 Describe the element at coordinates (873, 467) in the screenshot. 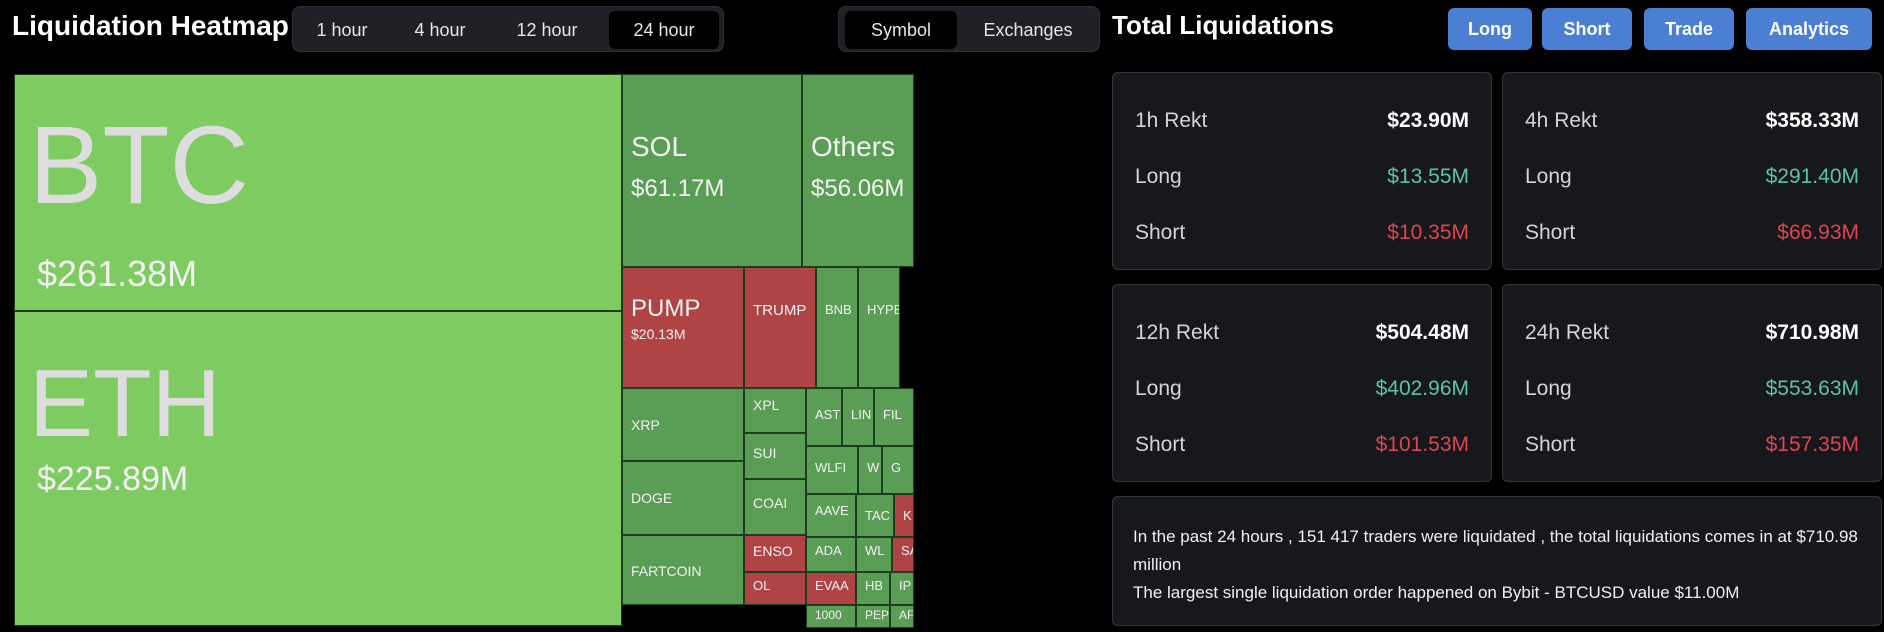

I see `heatmap-cell-symbol: W` at that location.